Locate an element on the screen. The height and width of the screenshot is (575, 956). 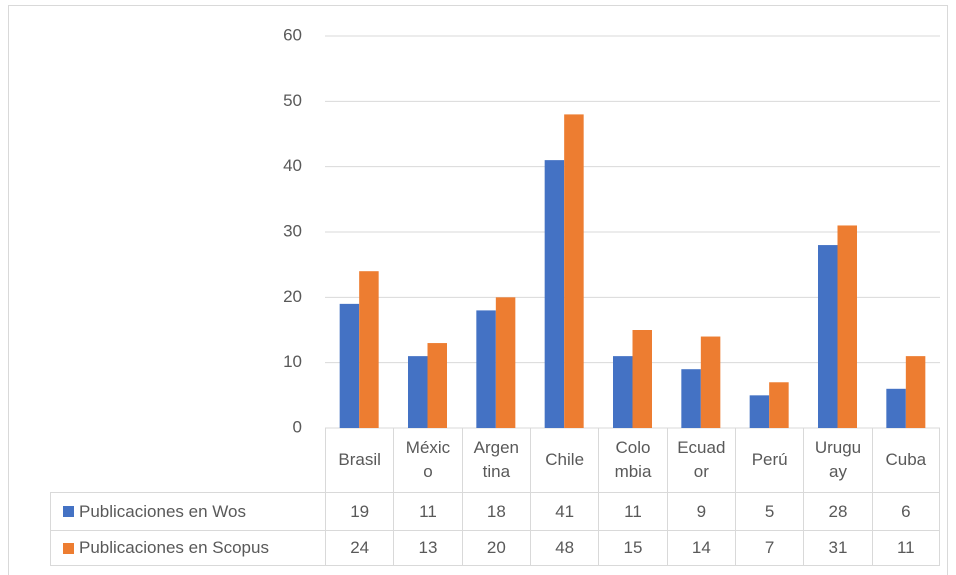
table-value: 5 is located at coordinates (769, 511).